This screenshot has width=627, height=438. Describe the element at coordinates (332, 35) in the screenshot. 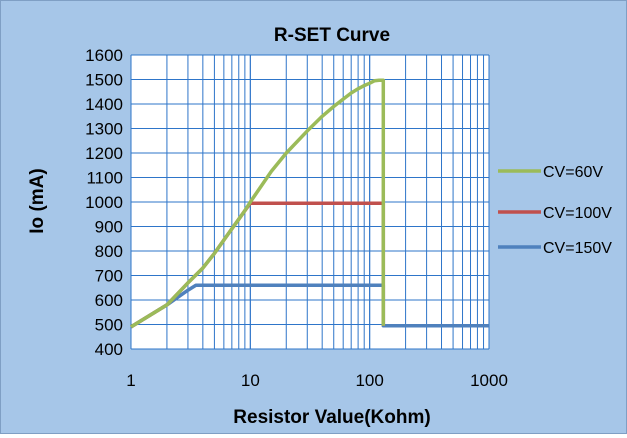

I see `chart-title: R-SET Curve` at that location.